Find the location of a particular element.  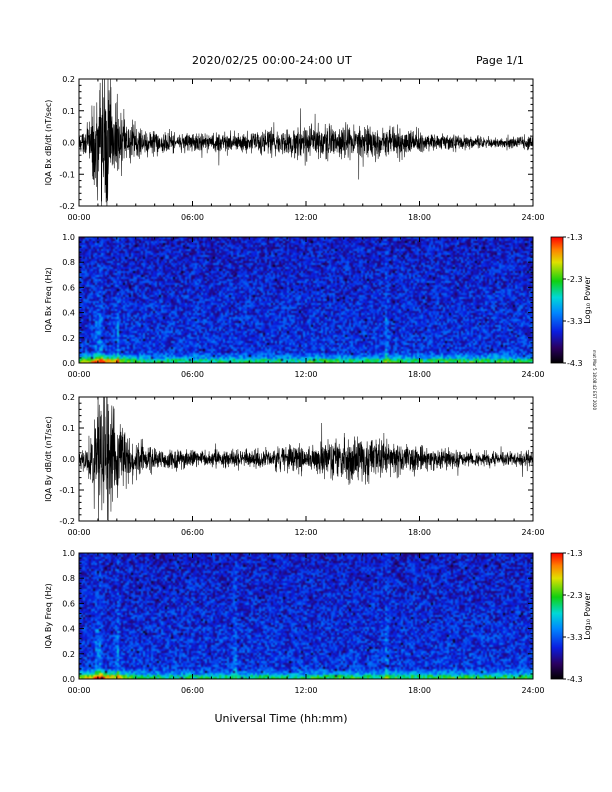

y-axis-label: IQA Bx dB/dt (nT/sec) is located at coordinates (48, 143).